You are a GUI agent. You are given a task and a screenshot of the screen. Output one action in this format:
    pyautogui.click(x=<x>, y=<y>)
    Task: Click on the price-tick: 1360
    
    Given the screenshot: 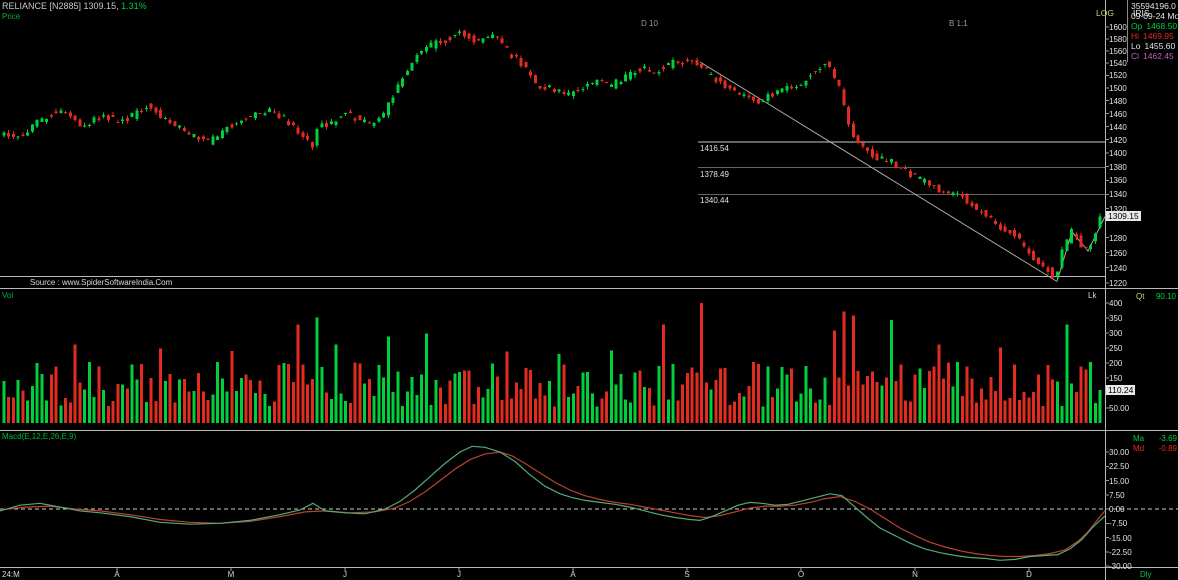 What is the action you would take?
    pyautogui.click(x=1118, y=180)
    